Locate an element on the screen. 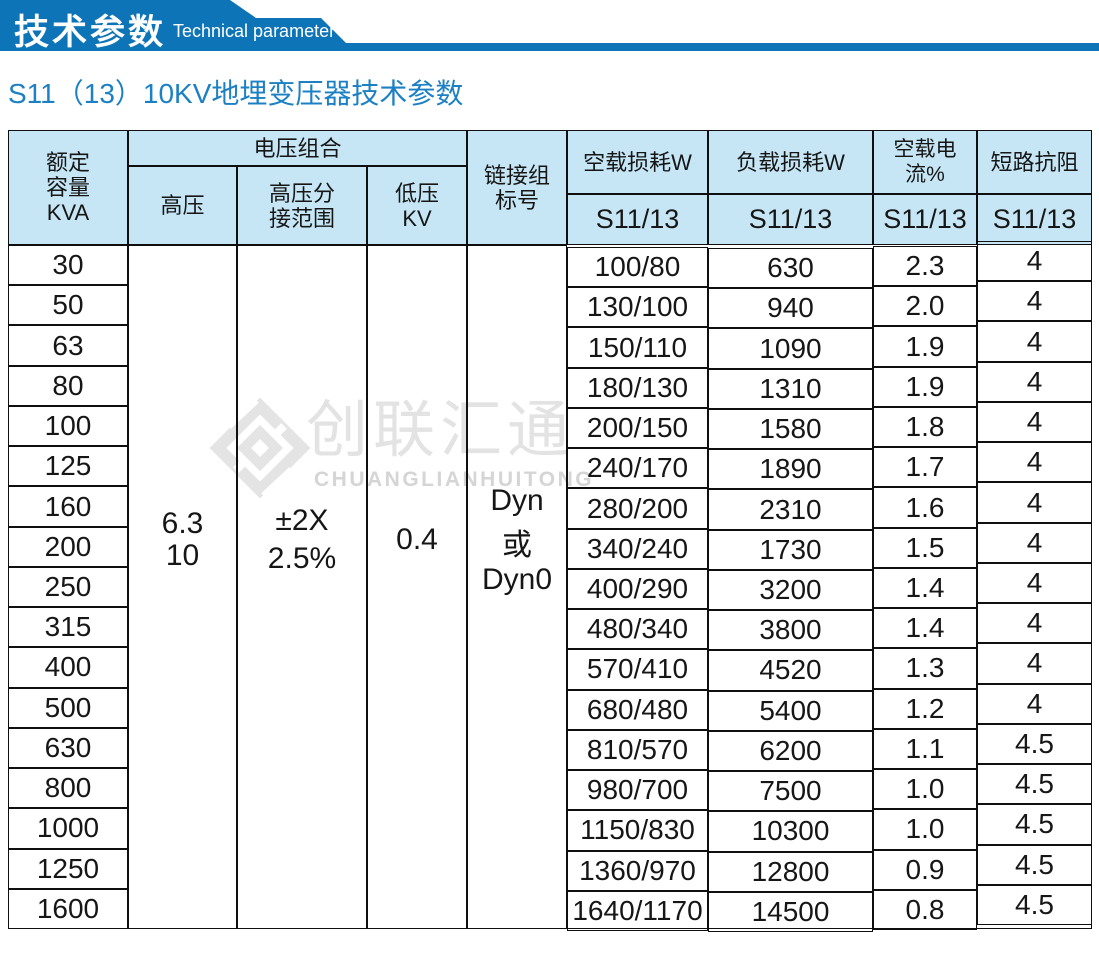 This screenshot has height=974, width=1099. model-header-impedance: S11/13 is located at coordinates (1034, 219).